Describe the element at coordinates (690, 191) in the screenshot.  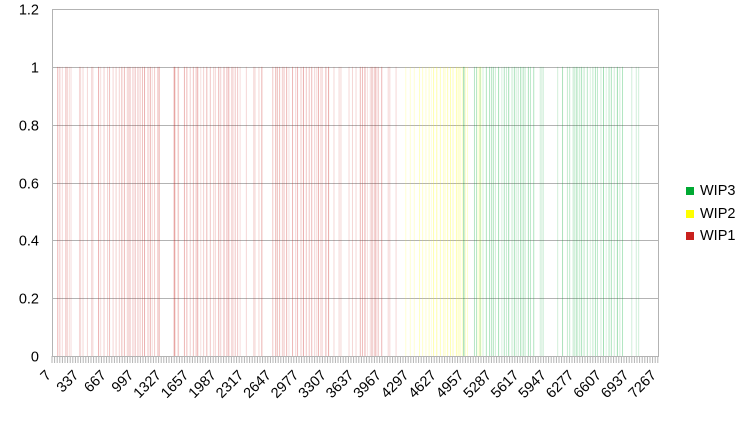
I see `legend-swatch-wip3` at that location.